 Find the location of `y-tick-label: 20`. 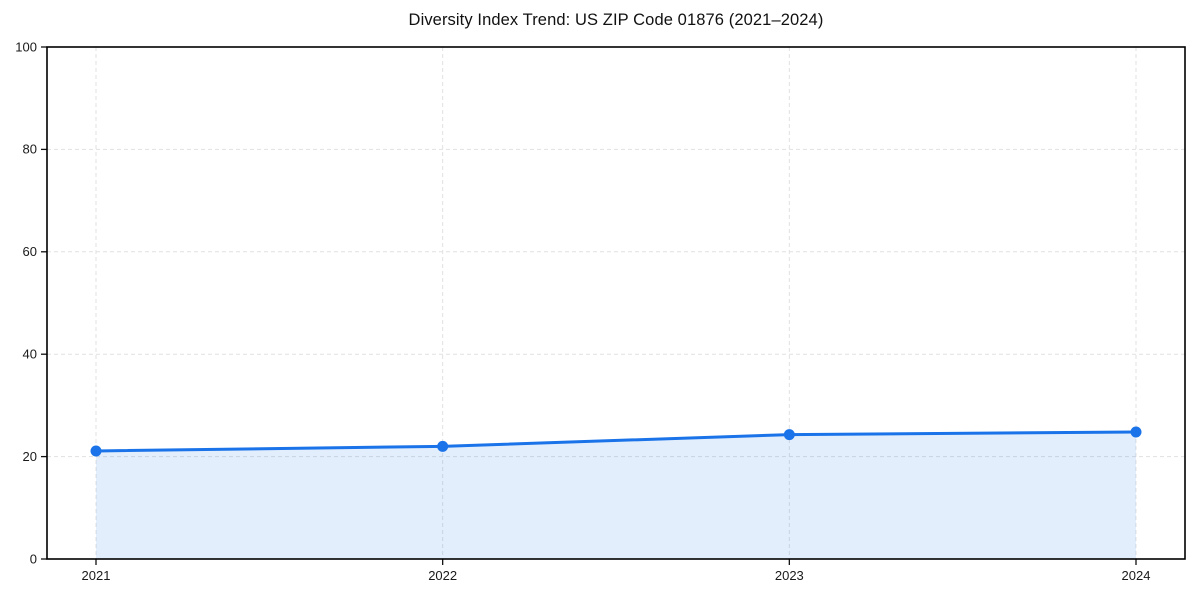

y-tick-label: 20 is located at coordinates (30, 456).